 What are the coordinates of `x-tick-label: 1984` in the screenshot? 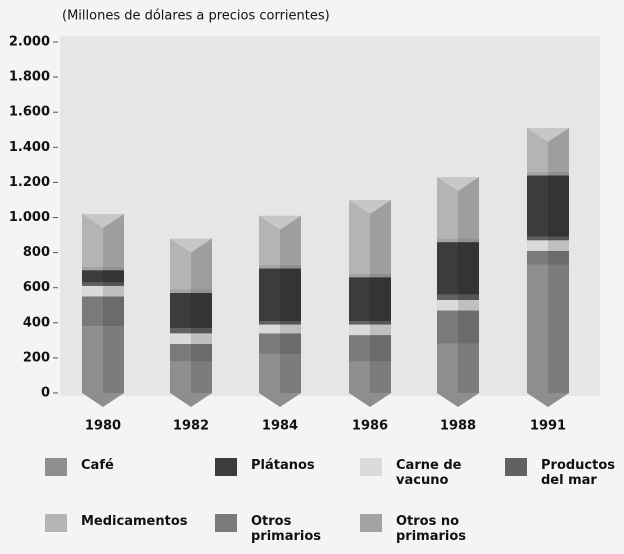 It's located at (280, 426).